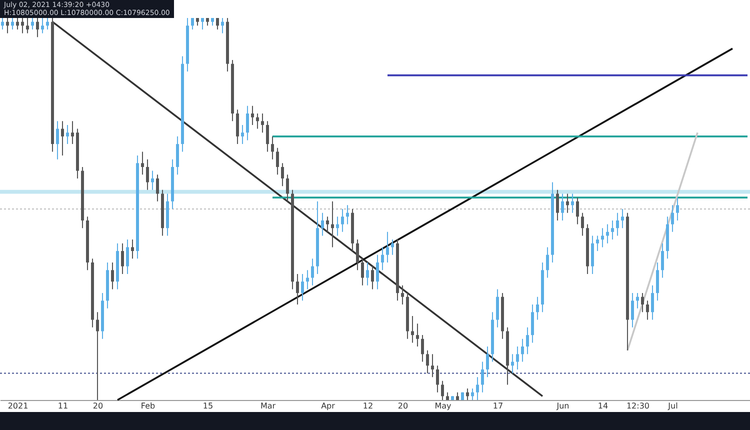 The width and height of the screenshot is (750, 430). I want to click on x-tick-label: Jun, so click(563, 406).